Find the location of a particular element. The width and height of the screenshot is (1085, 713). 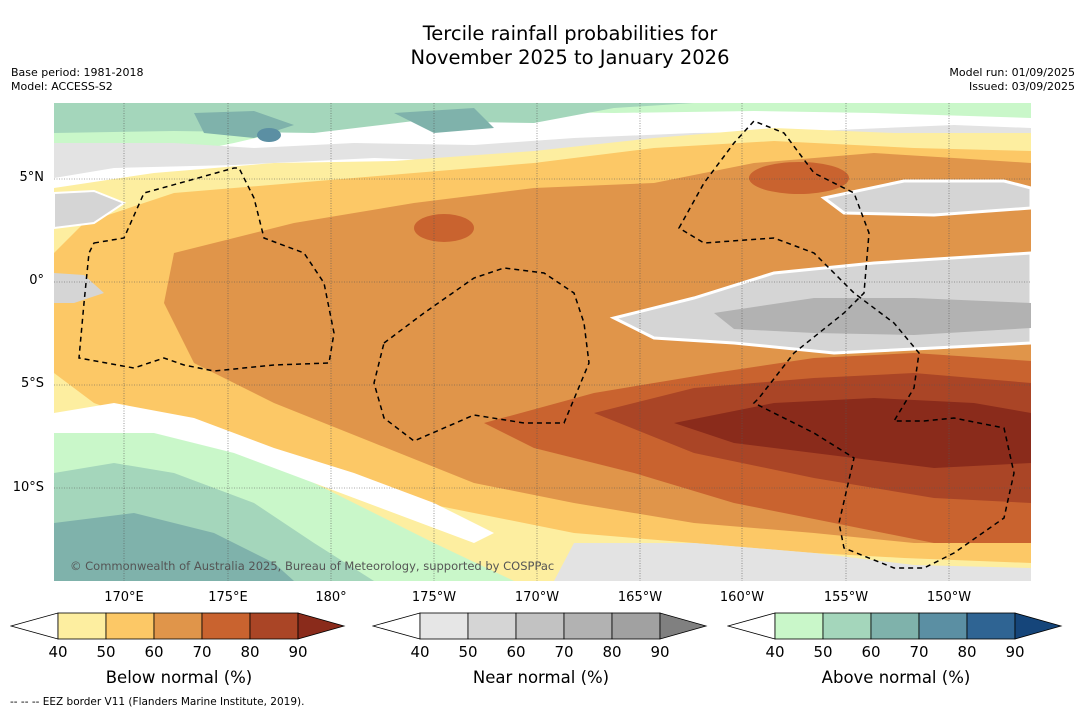

base-period-info: Base period: 1981-2018 Model: ACCESS-S2 is located at coordinates (77, 80).